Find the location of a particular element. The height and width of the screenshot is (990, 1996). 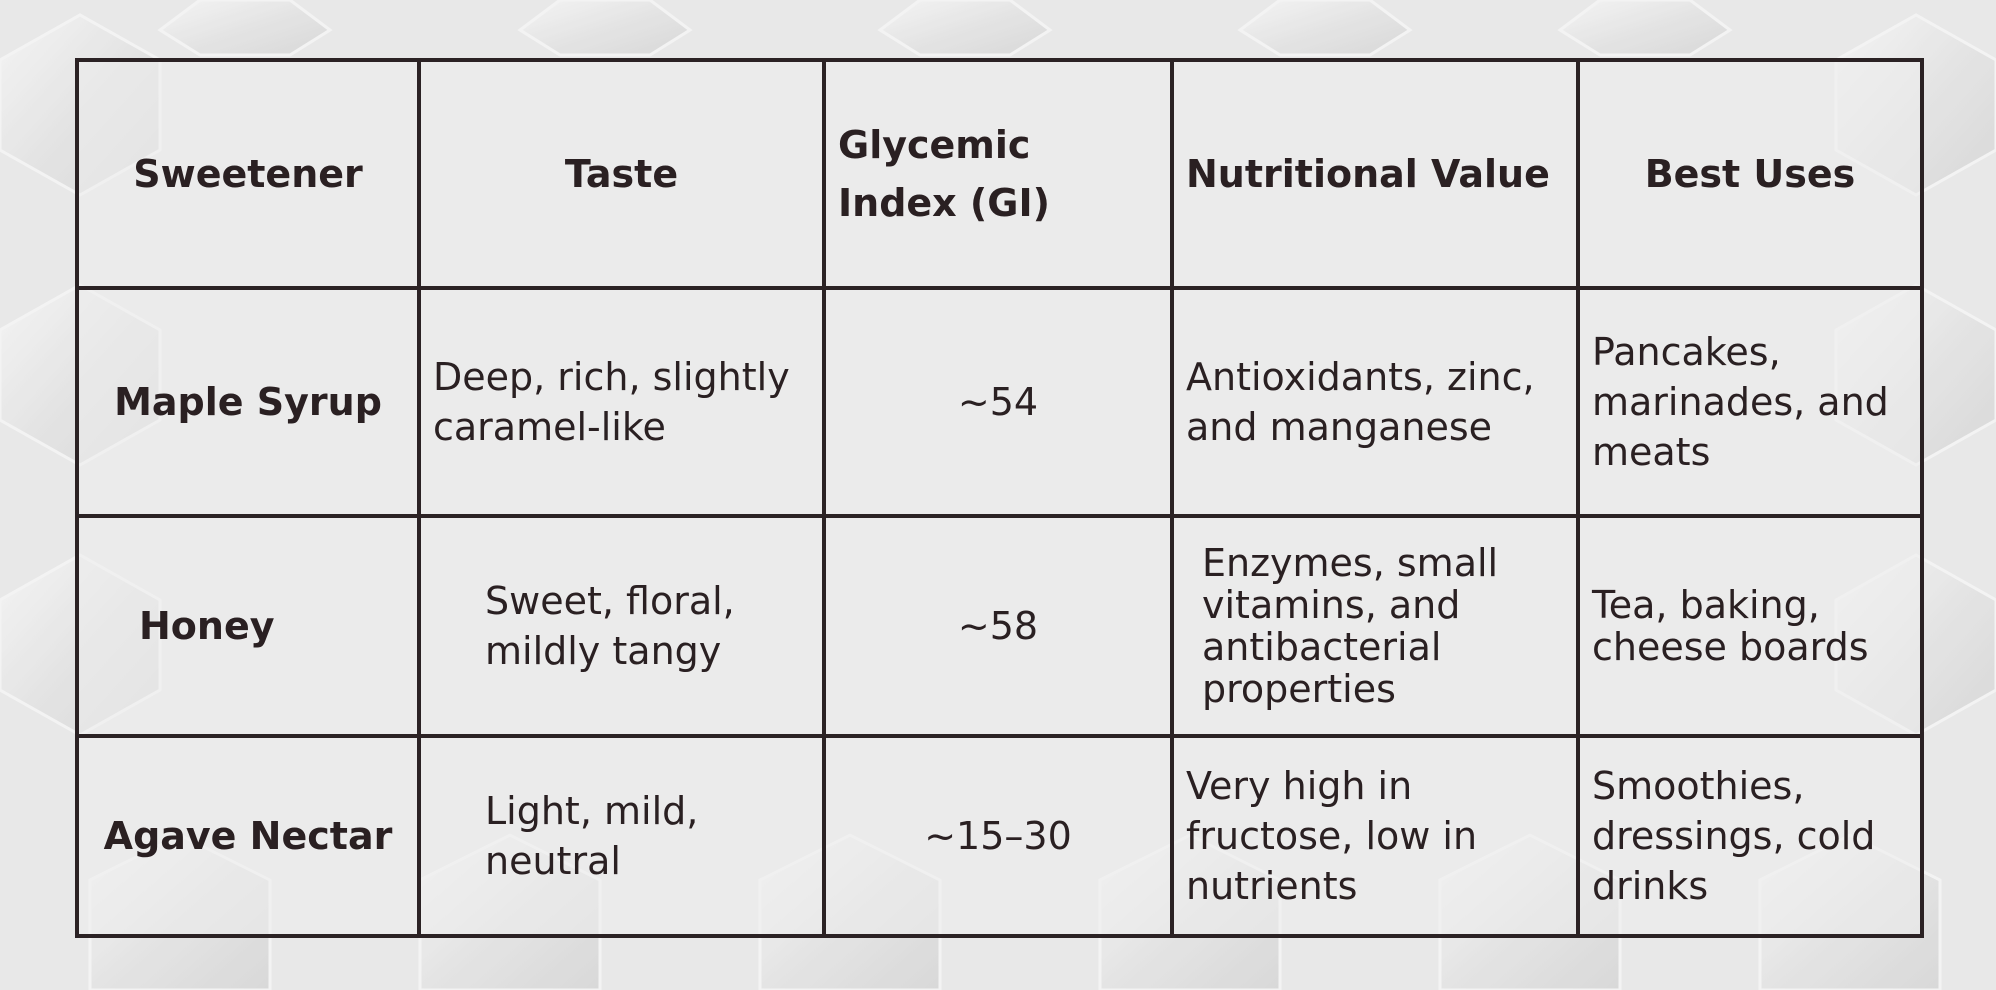

cell-nutritional-value: Antioxidants, zinc, and manganese is located at coordinates (1375, 402).